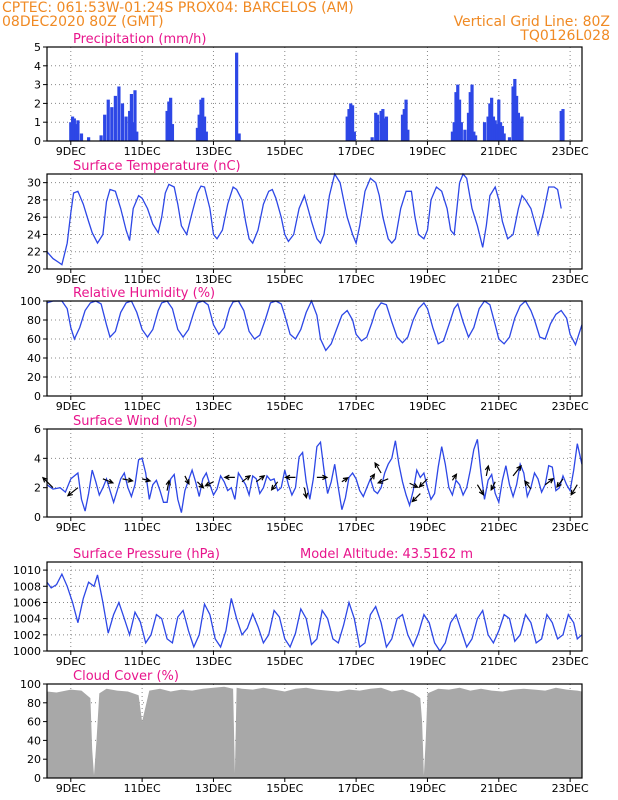 This screenshot has height=800, width=618. Describe the element at coordinates (27, 635) in the screenshot. I see `y-tick-label: 1002` at that location.